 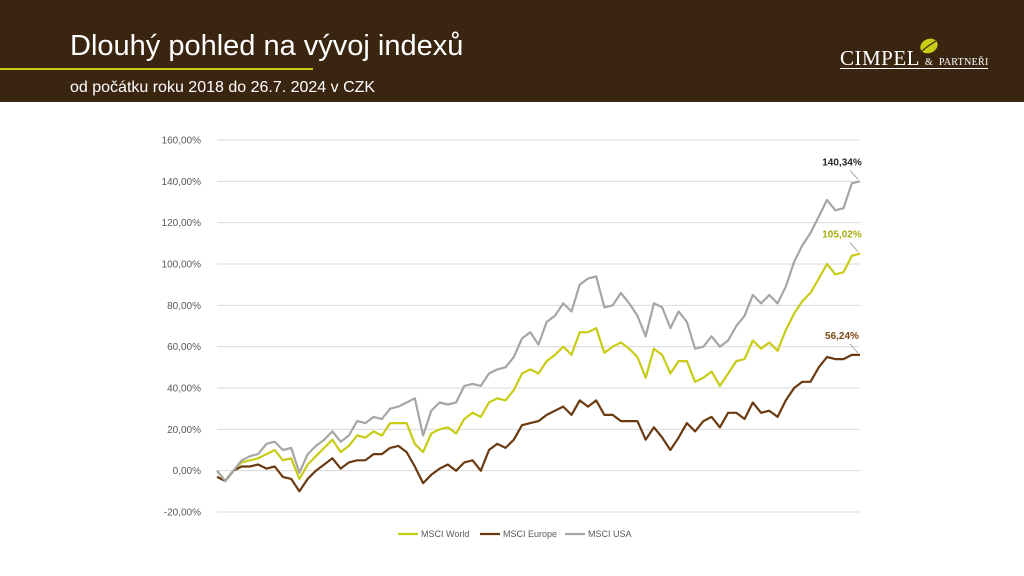 What do you see at coordinates (182, 182) in the screenshot?
I see `y-tick-label: 140,00%` at bounding box center [182, 182].